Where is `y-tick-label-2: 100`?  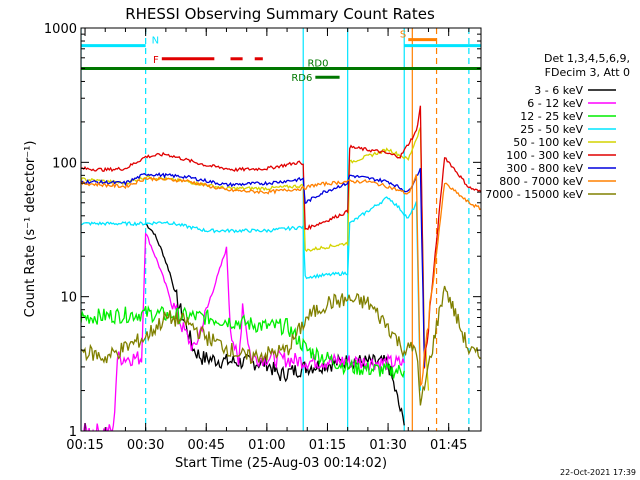 y-tick-label-2: 100 is located at coordinates (64, 163).